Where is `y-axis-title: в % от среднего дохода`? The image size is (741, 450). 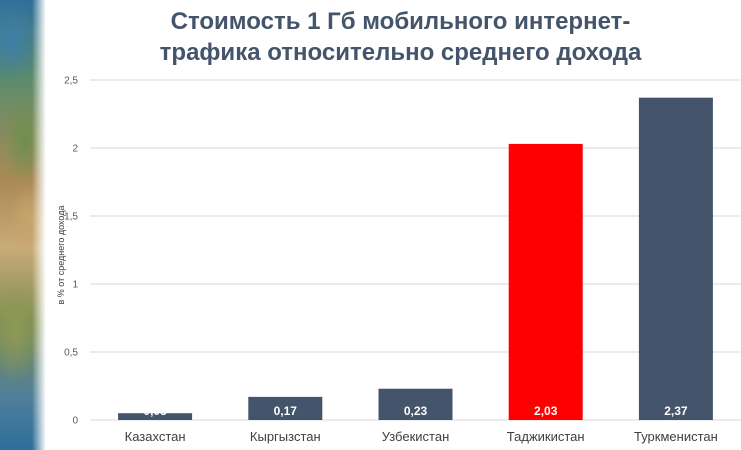 y-axis-title: в % от среднего дохода is located at coordinates (61, 255).